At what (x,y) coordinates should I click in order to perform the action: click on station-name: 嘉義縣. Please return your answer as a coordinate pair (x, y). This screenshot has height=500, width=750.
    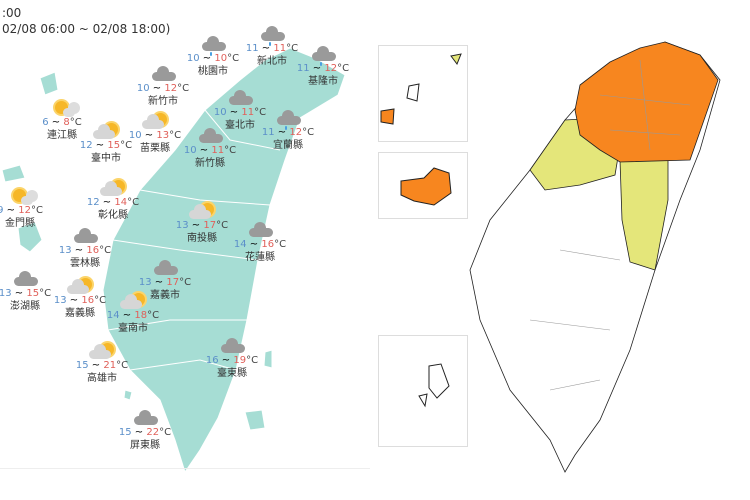
    Looking at the image, I should click on (80, 313).